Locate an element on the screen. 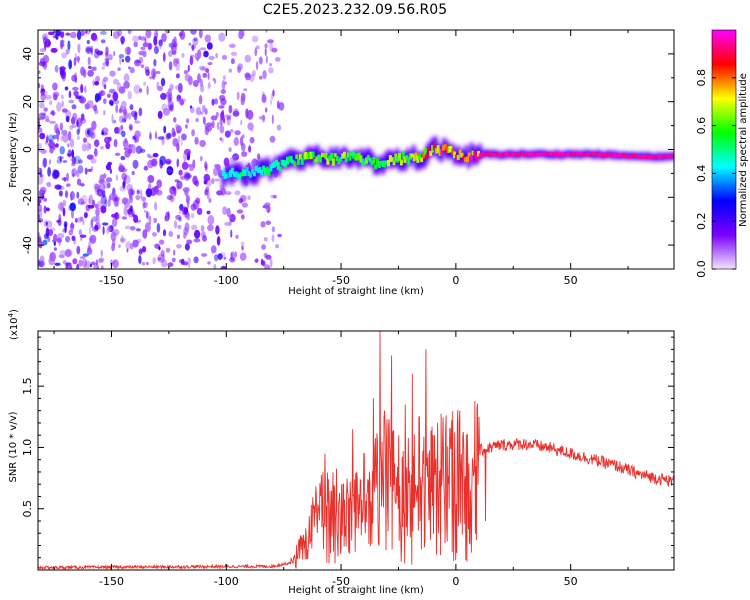 This screenshot has width=750, height=600. y-tick-label: 1.0 is located at coordinates (27, 448).